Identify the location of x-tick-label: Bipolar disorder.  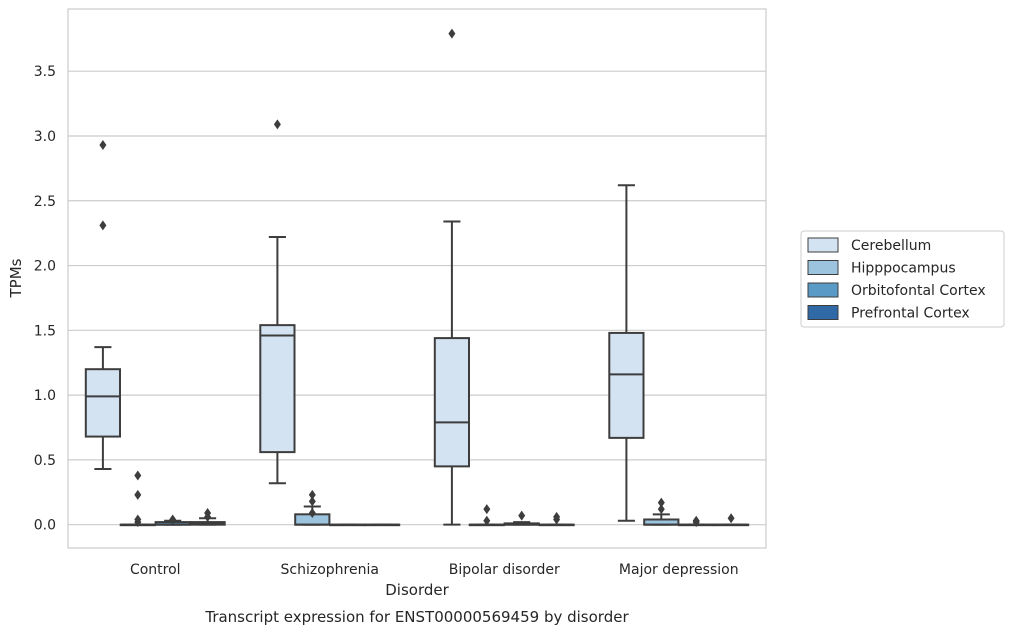
(504, 570).